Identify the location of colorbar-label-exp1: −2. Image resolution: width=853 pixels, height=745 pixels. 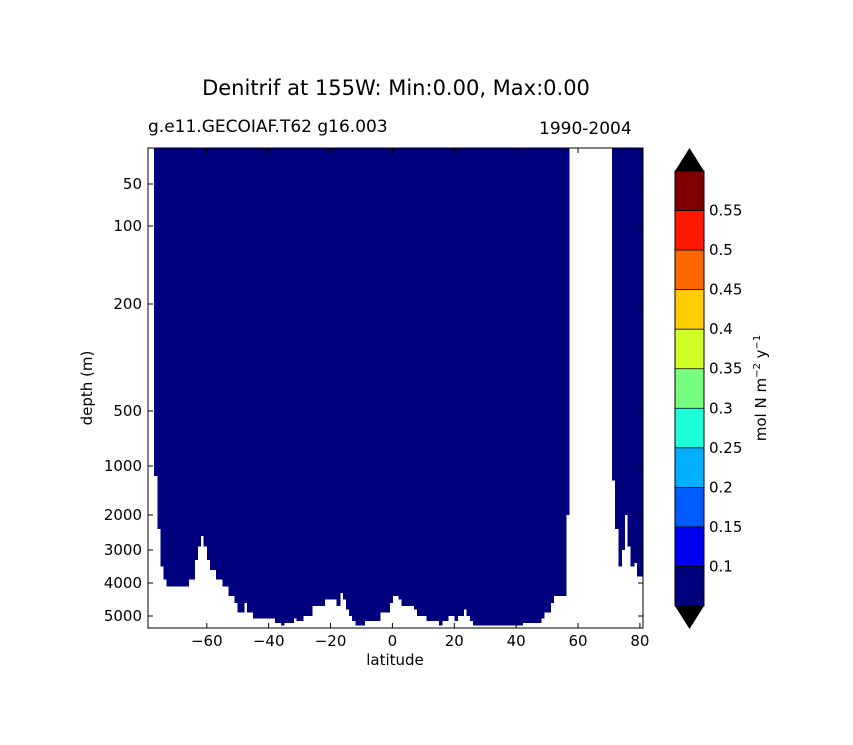
(757, 370).